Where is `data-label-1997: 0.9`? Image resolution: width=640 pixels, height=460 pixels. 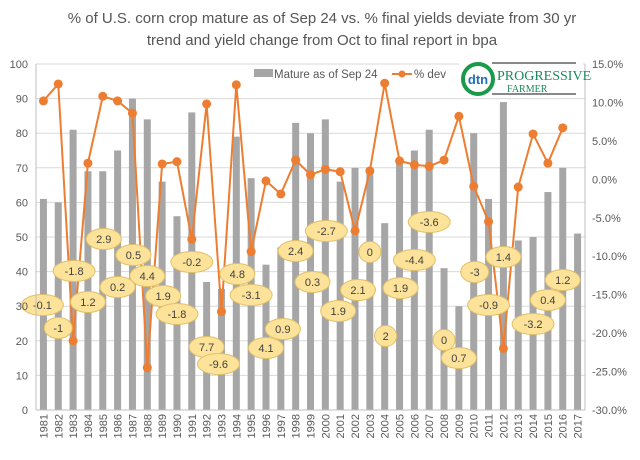
data-label-1997: 0.9 is located at coordinates (282, 330).